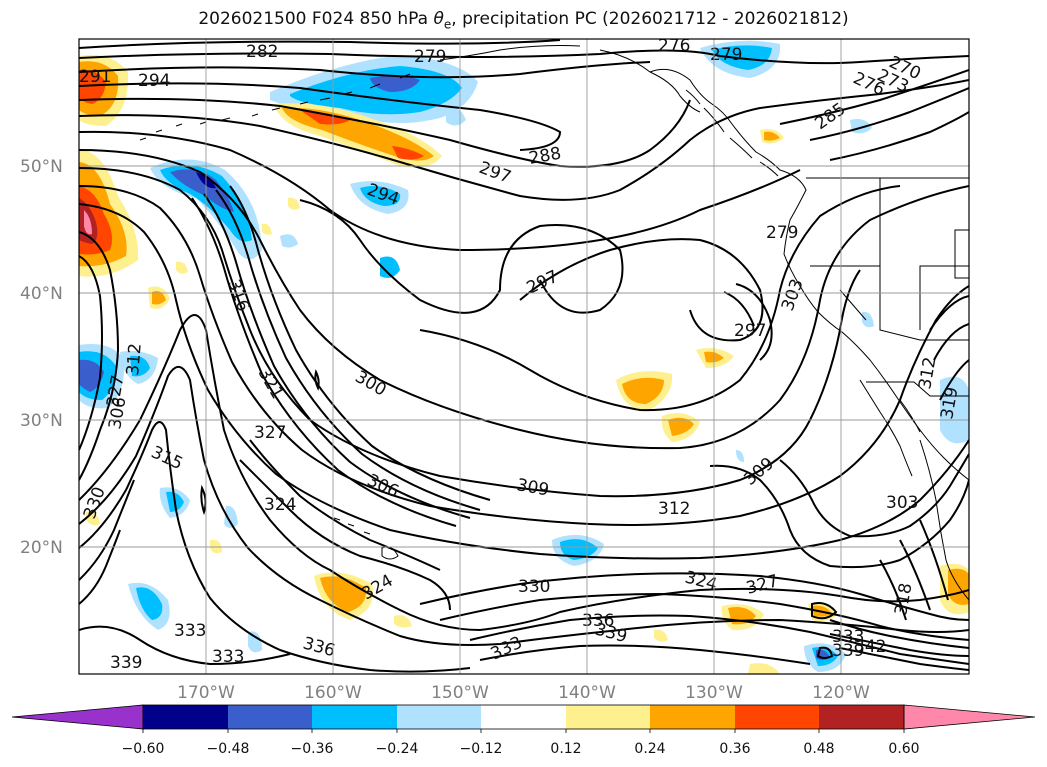 The height and width of the screenshot is (767, 1047). Describe the element at coordinates (750, 331) in the screenshot. I see `contour-label: 297` at that location.